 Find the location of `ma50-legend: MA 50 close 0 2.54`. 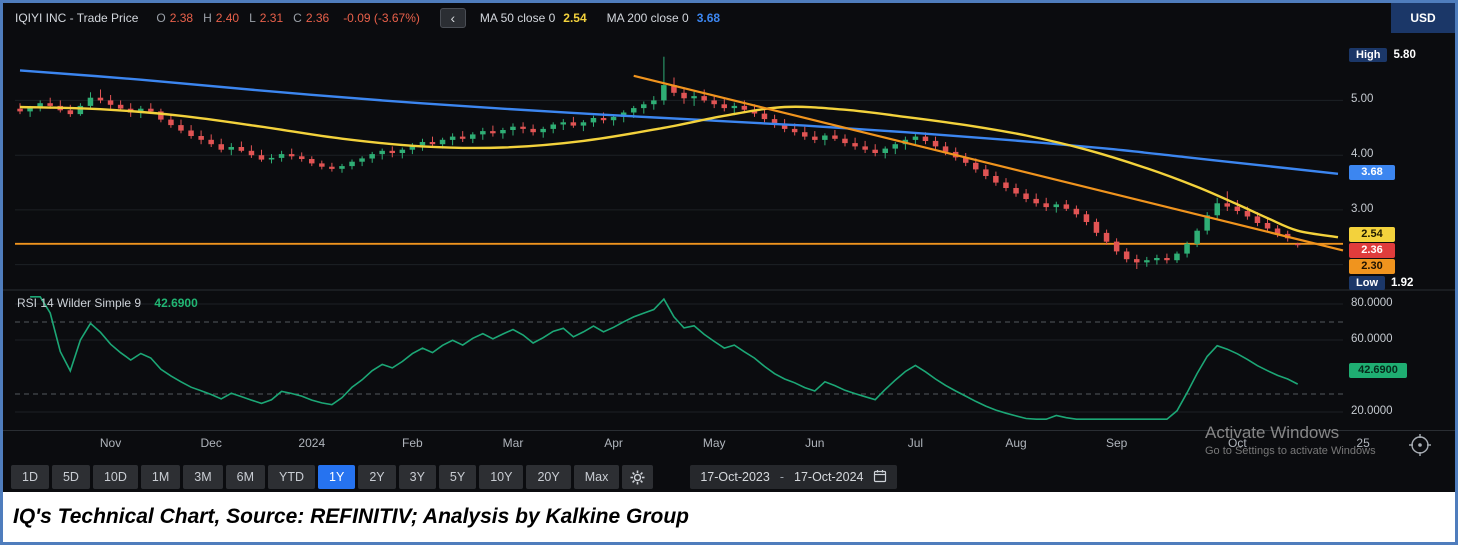

ma50-legend: MA 50 close 0 2.54 is located at coordinates (533, 18).